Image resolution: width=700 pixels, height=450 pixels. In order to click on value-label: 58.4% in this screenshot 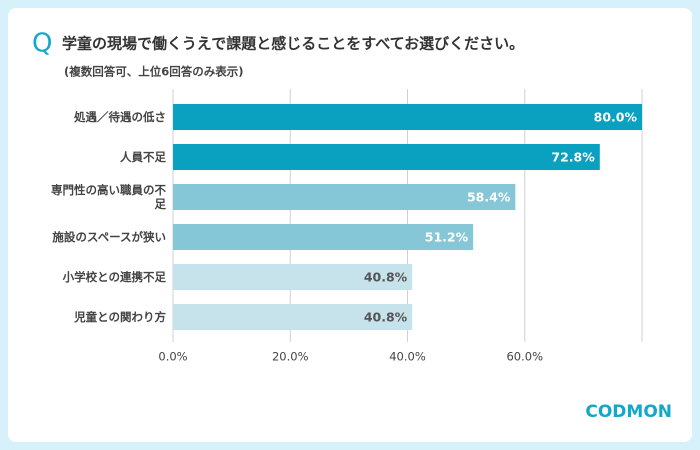, I will do `click(489, 197)`.